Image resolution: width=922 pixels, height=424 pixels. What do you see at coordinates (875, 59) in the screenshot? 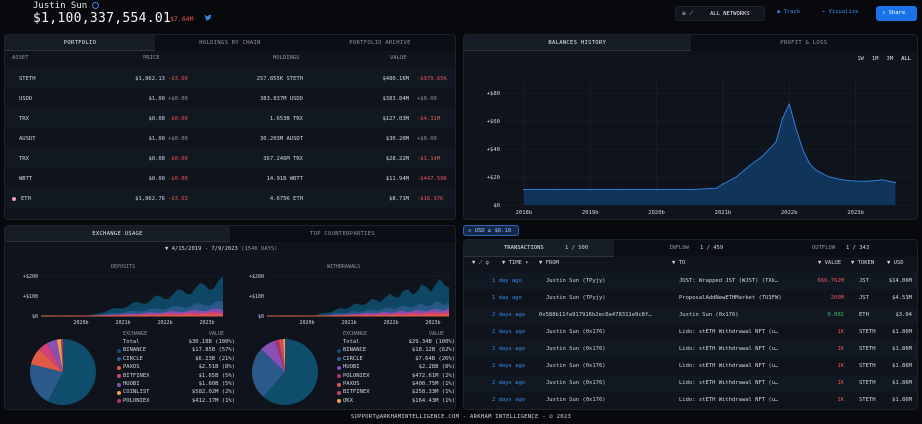
I see `range-1m: 1M` at bounding box center [875, 59].